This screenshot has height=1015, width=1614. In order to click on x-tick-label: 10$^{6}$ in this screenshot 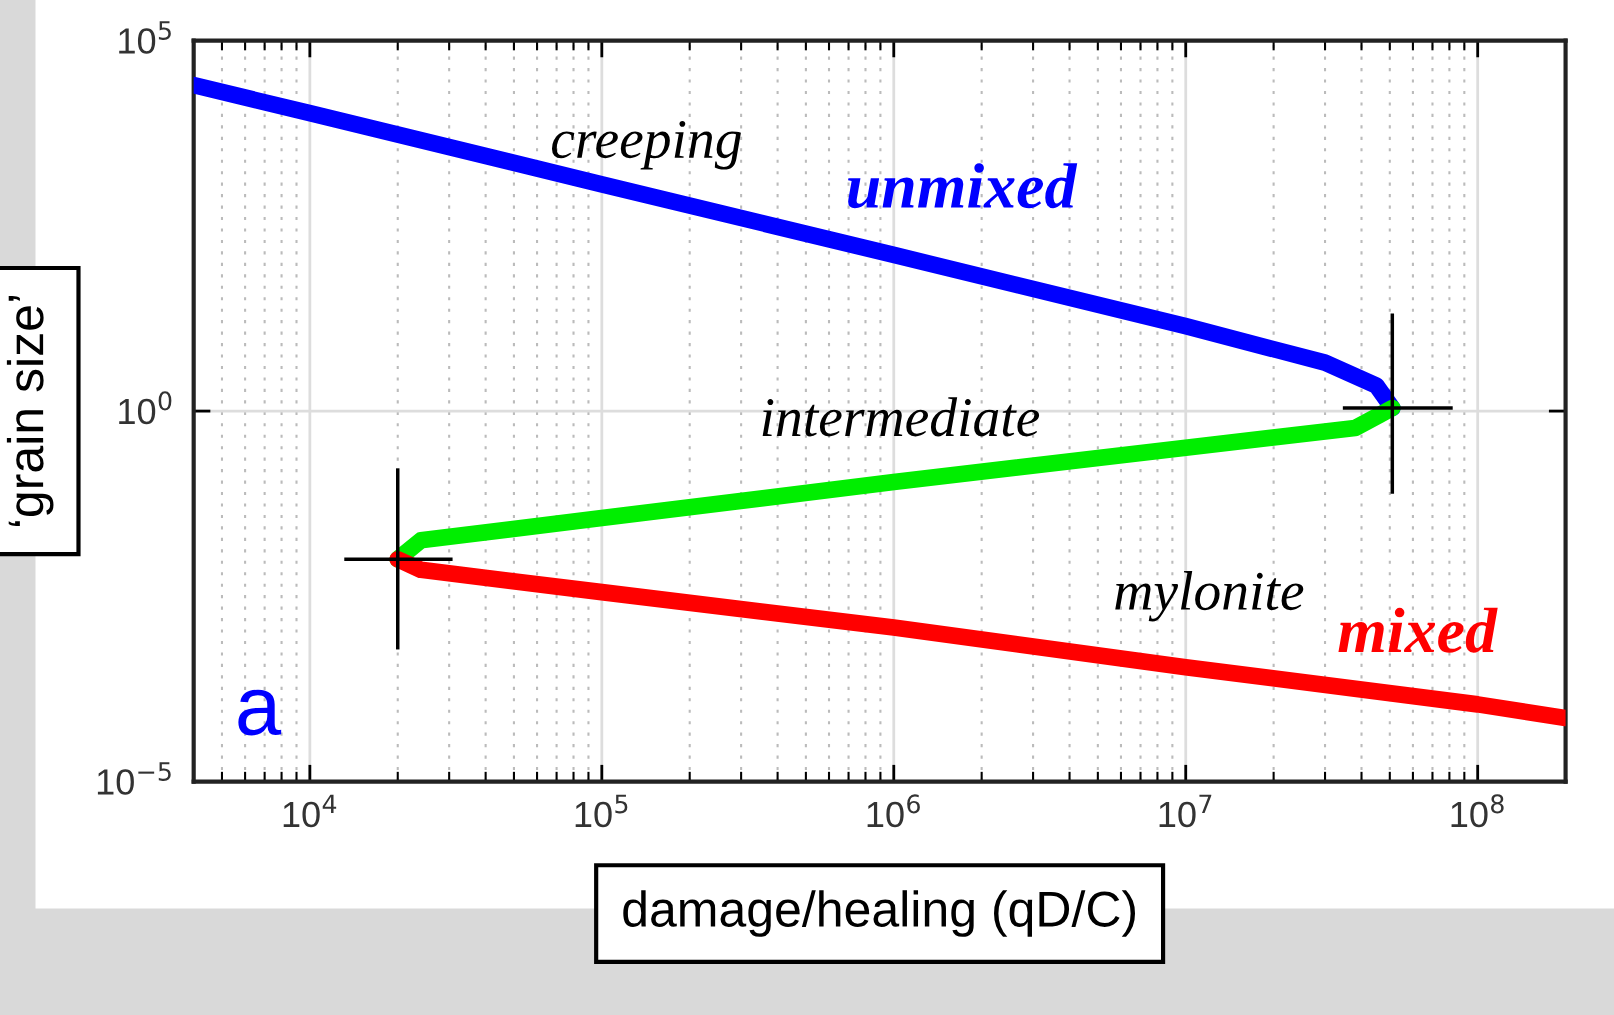, I will do `click(893, 811)`.